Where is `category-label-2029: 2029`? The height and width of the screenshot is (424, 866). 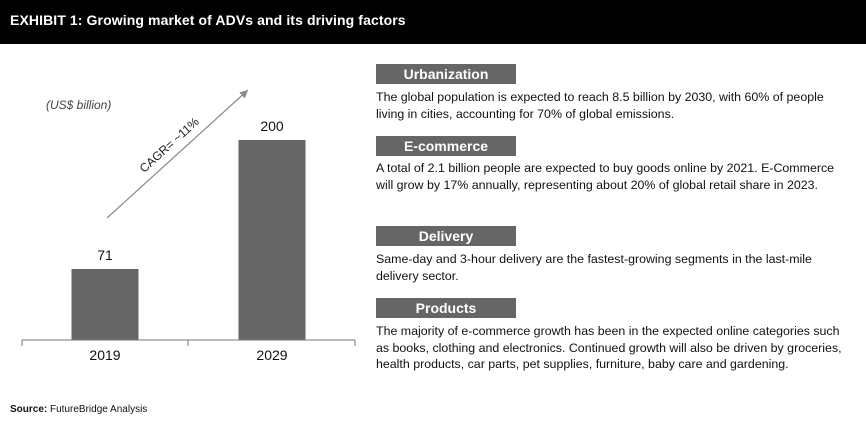 category-label-2029: 2029 is located at coordinates (271, 355).